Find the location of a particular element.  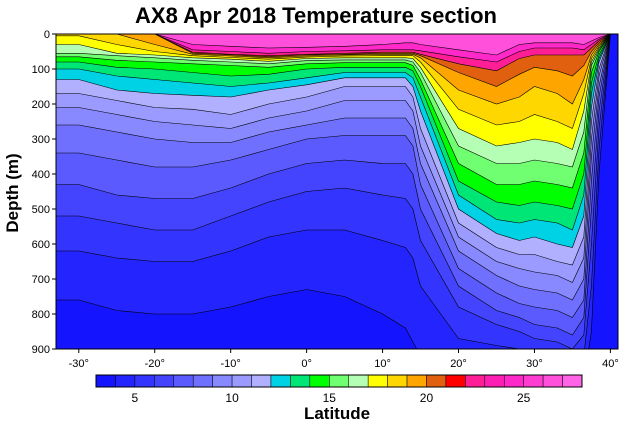

x-axis-ticks: -30° -20° -10° 0° 10° 20° 30° 40° is located at coordinates (344, 359).